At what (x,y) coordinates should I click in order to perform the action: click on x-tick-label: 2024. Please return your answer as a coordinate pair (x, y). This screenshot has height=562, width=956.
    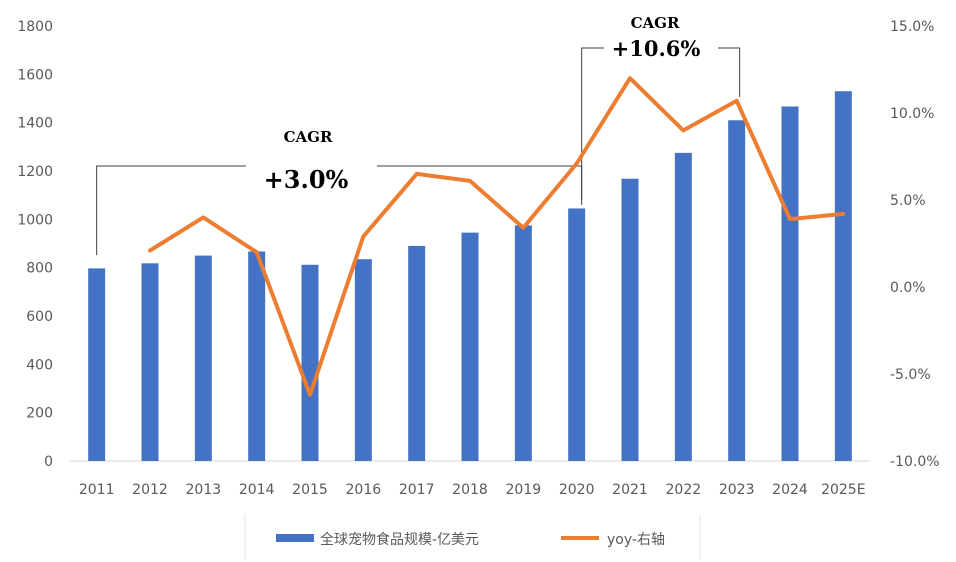
    Looking at the image, I should click on (790, 490).